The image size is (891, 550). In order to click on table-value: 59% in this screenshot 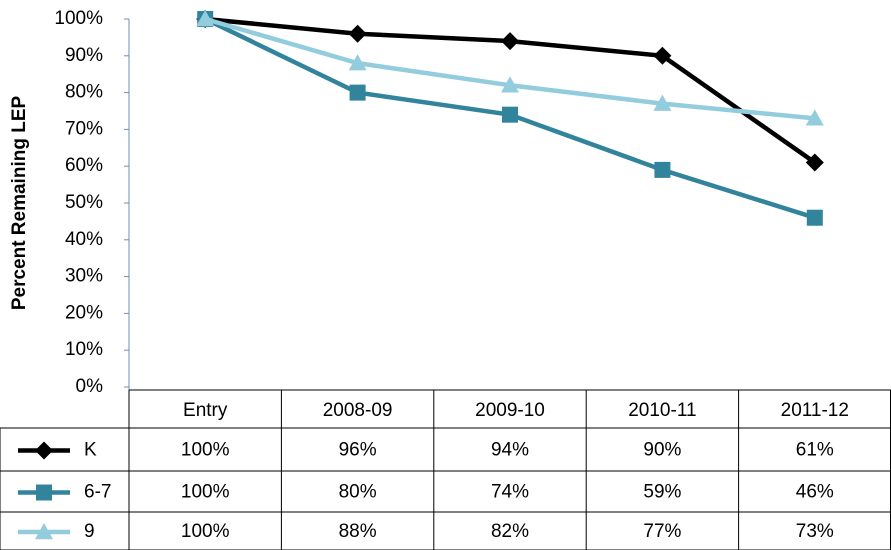, I will do `click(662, 492)`.